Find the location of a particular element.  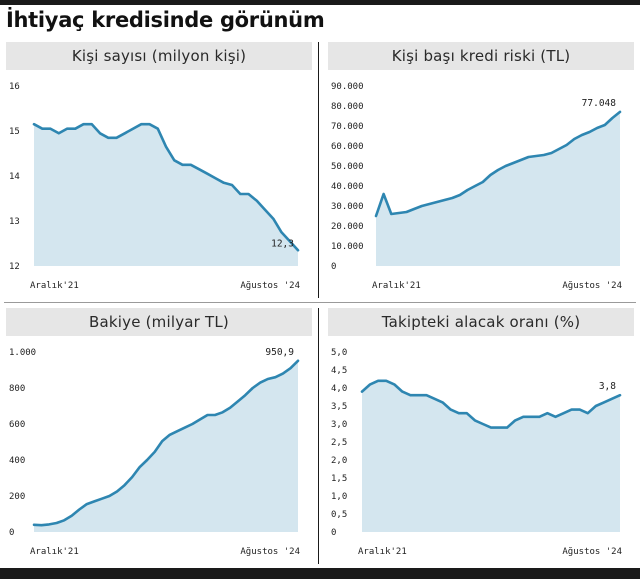

page-title: İhtiyaç kredisinde görünüm is located at coordinates (165, 20).